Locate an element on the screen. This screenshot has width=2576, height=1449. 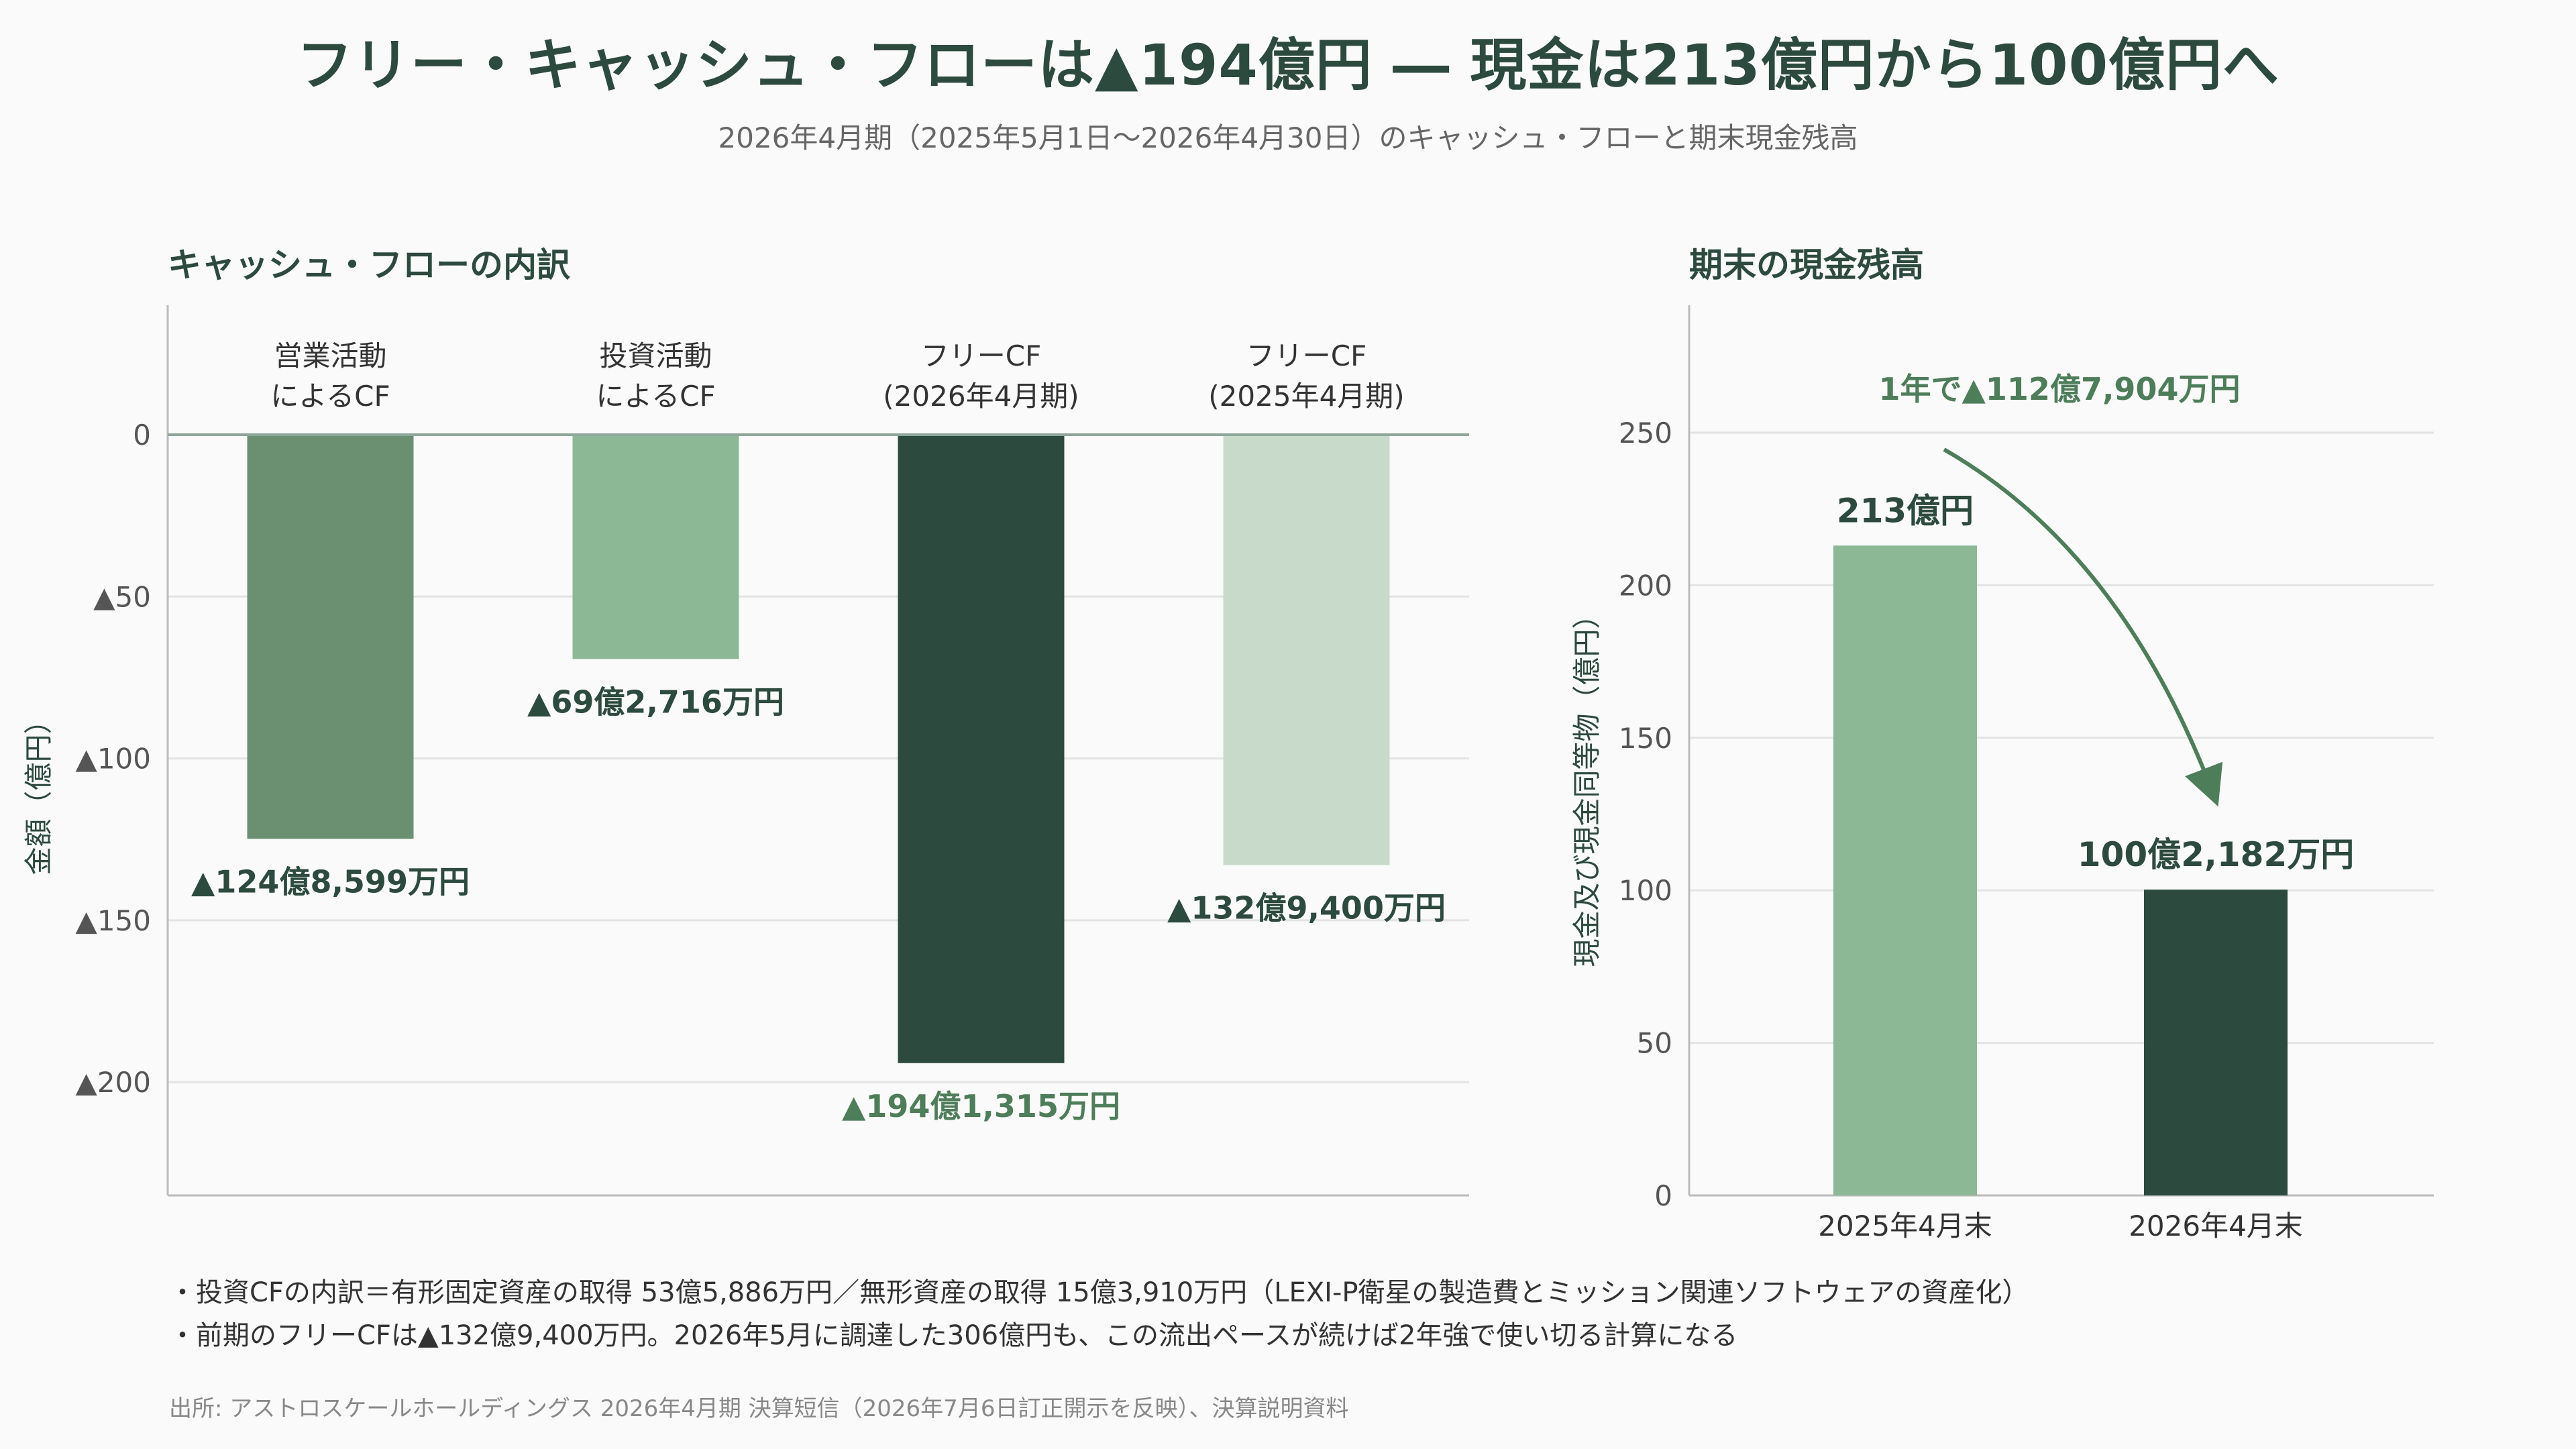
cash-chart-title: 期末の現金残高 is located at coordinates (1806, 265).